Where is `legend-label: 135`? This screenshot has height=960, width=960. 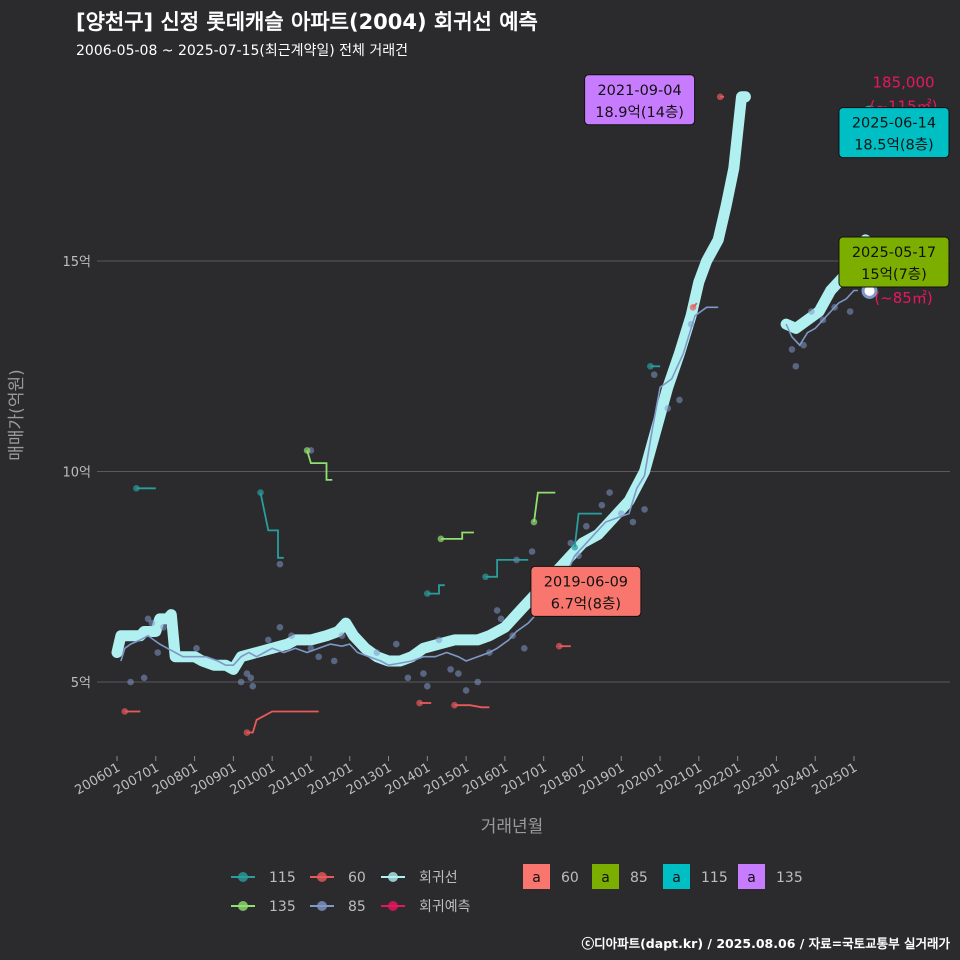
legend-label: 135 is located at coordinates (282, 907).